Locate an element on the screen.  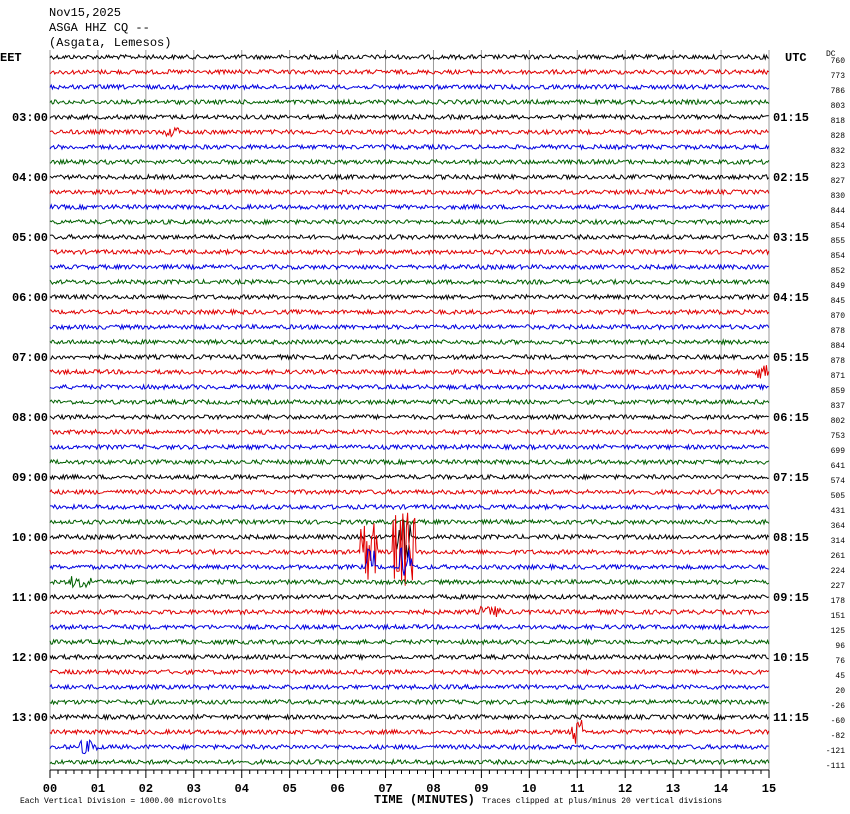
dc-value: 830 is located at coordinates (838, 196).